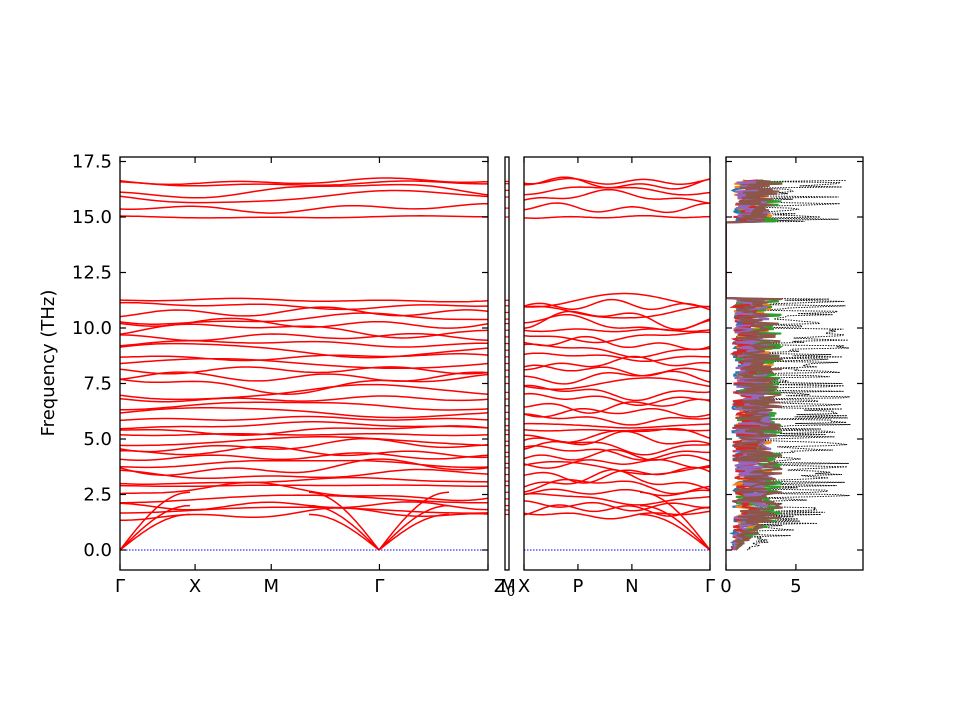  What do you see at coordinates (97, 495) in the screenshot?
I see `y-tick-label: 2.5` at bounding box center [97, 495].